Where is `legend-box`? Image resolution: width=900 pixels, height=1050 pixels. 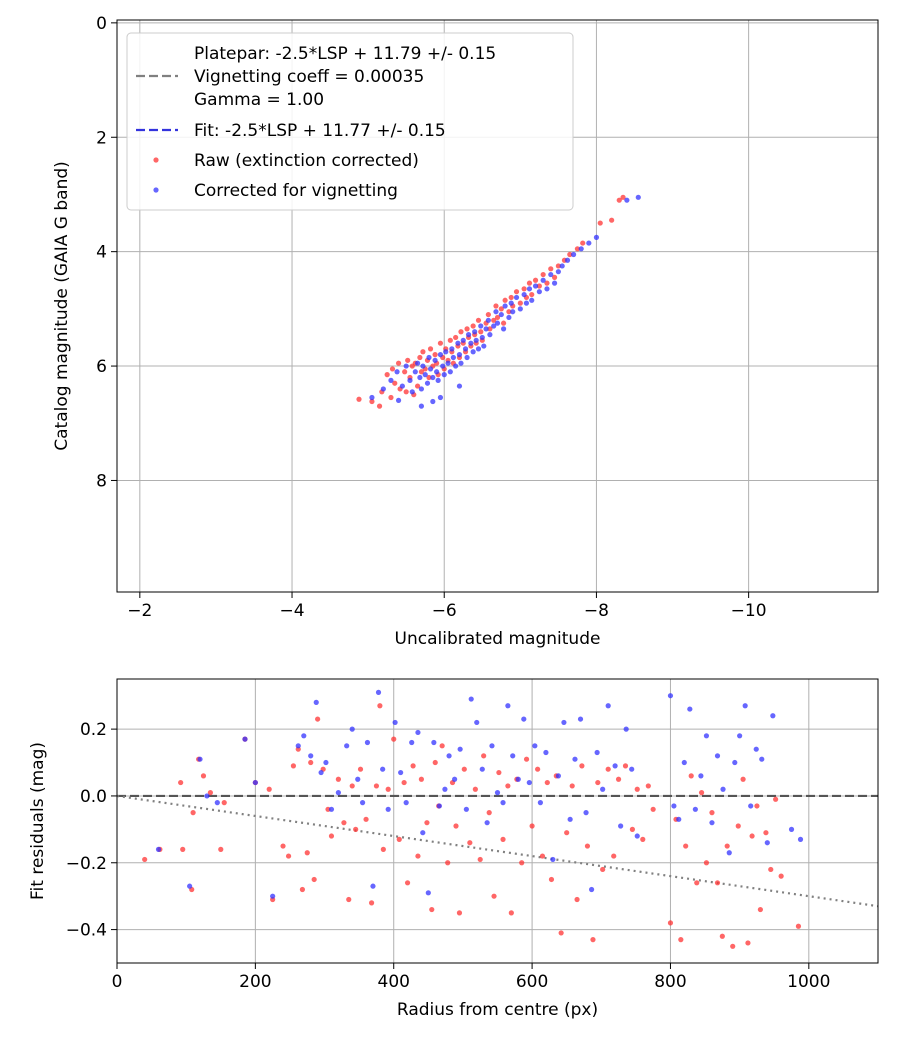
legend-box is located at coordinates (350, 121).